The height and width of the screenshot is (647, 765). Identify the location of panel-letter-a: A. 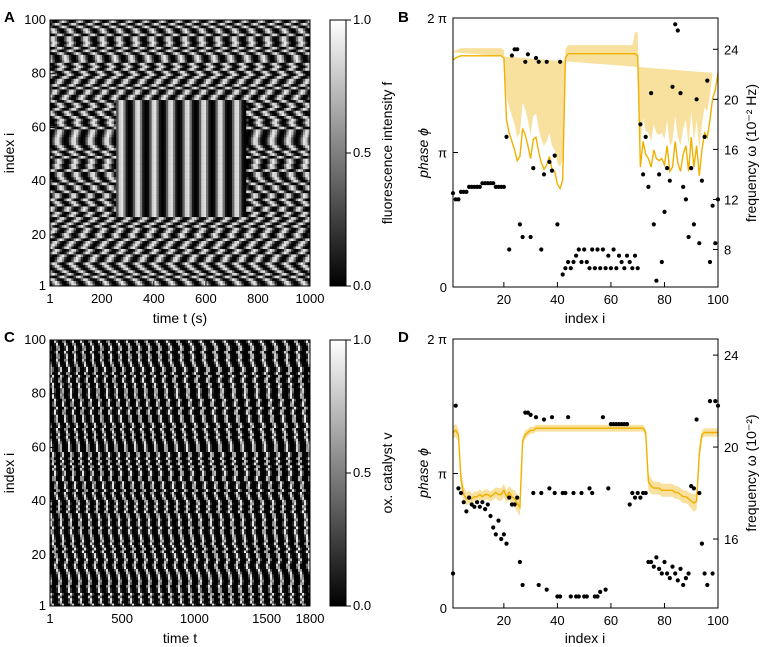
(9, 17).